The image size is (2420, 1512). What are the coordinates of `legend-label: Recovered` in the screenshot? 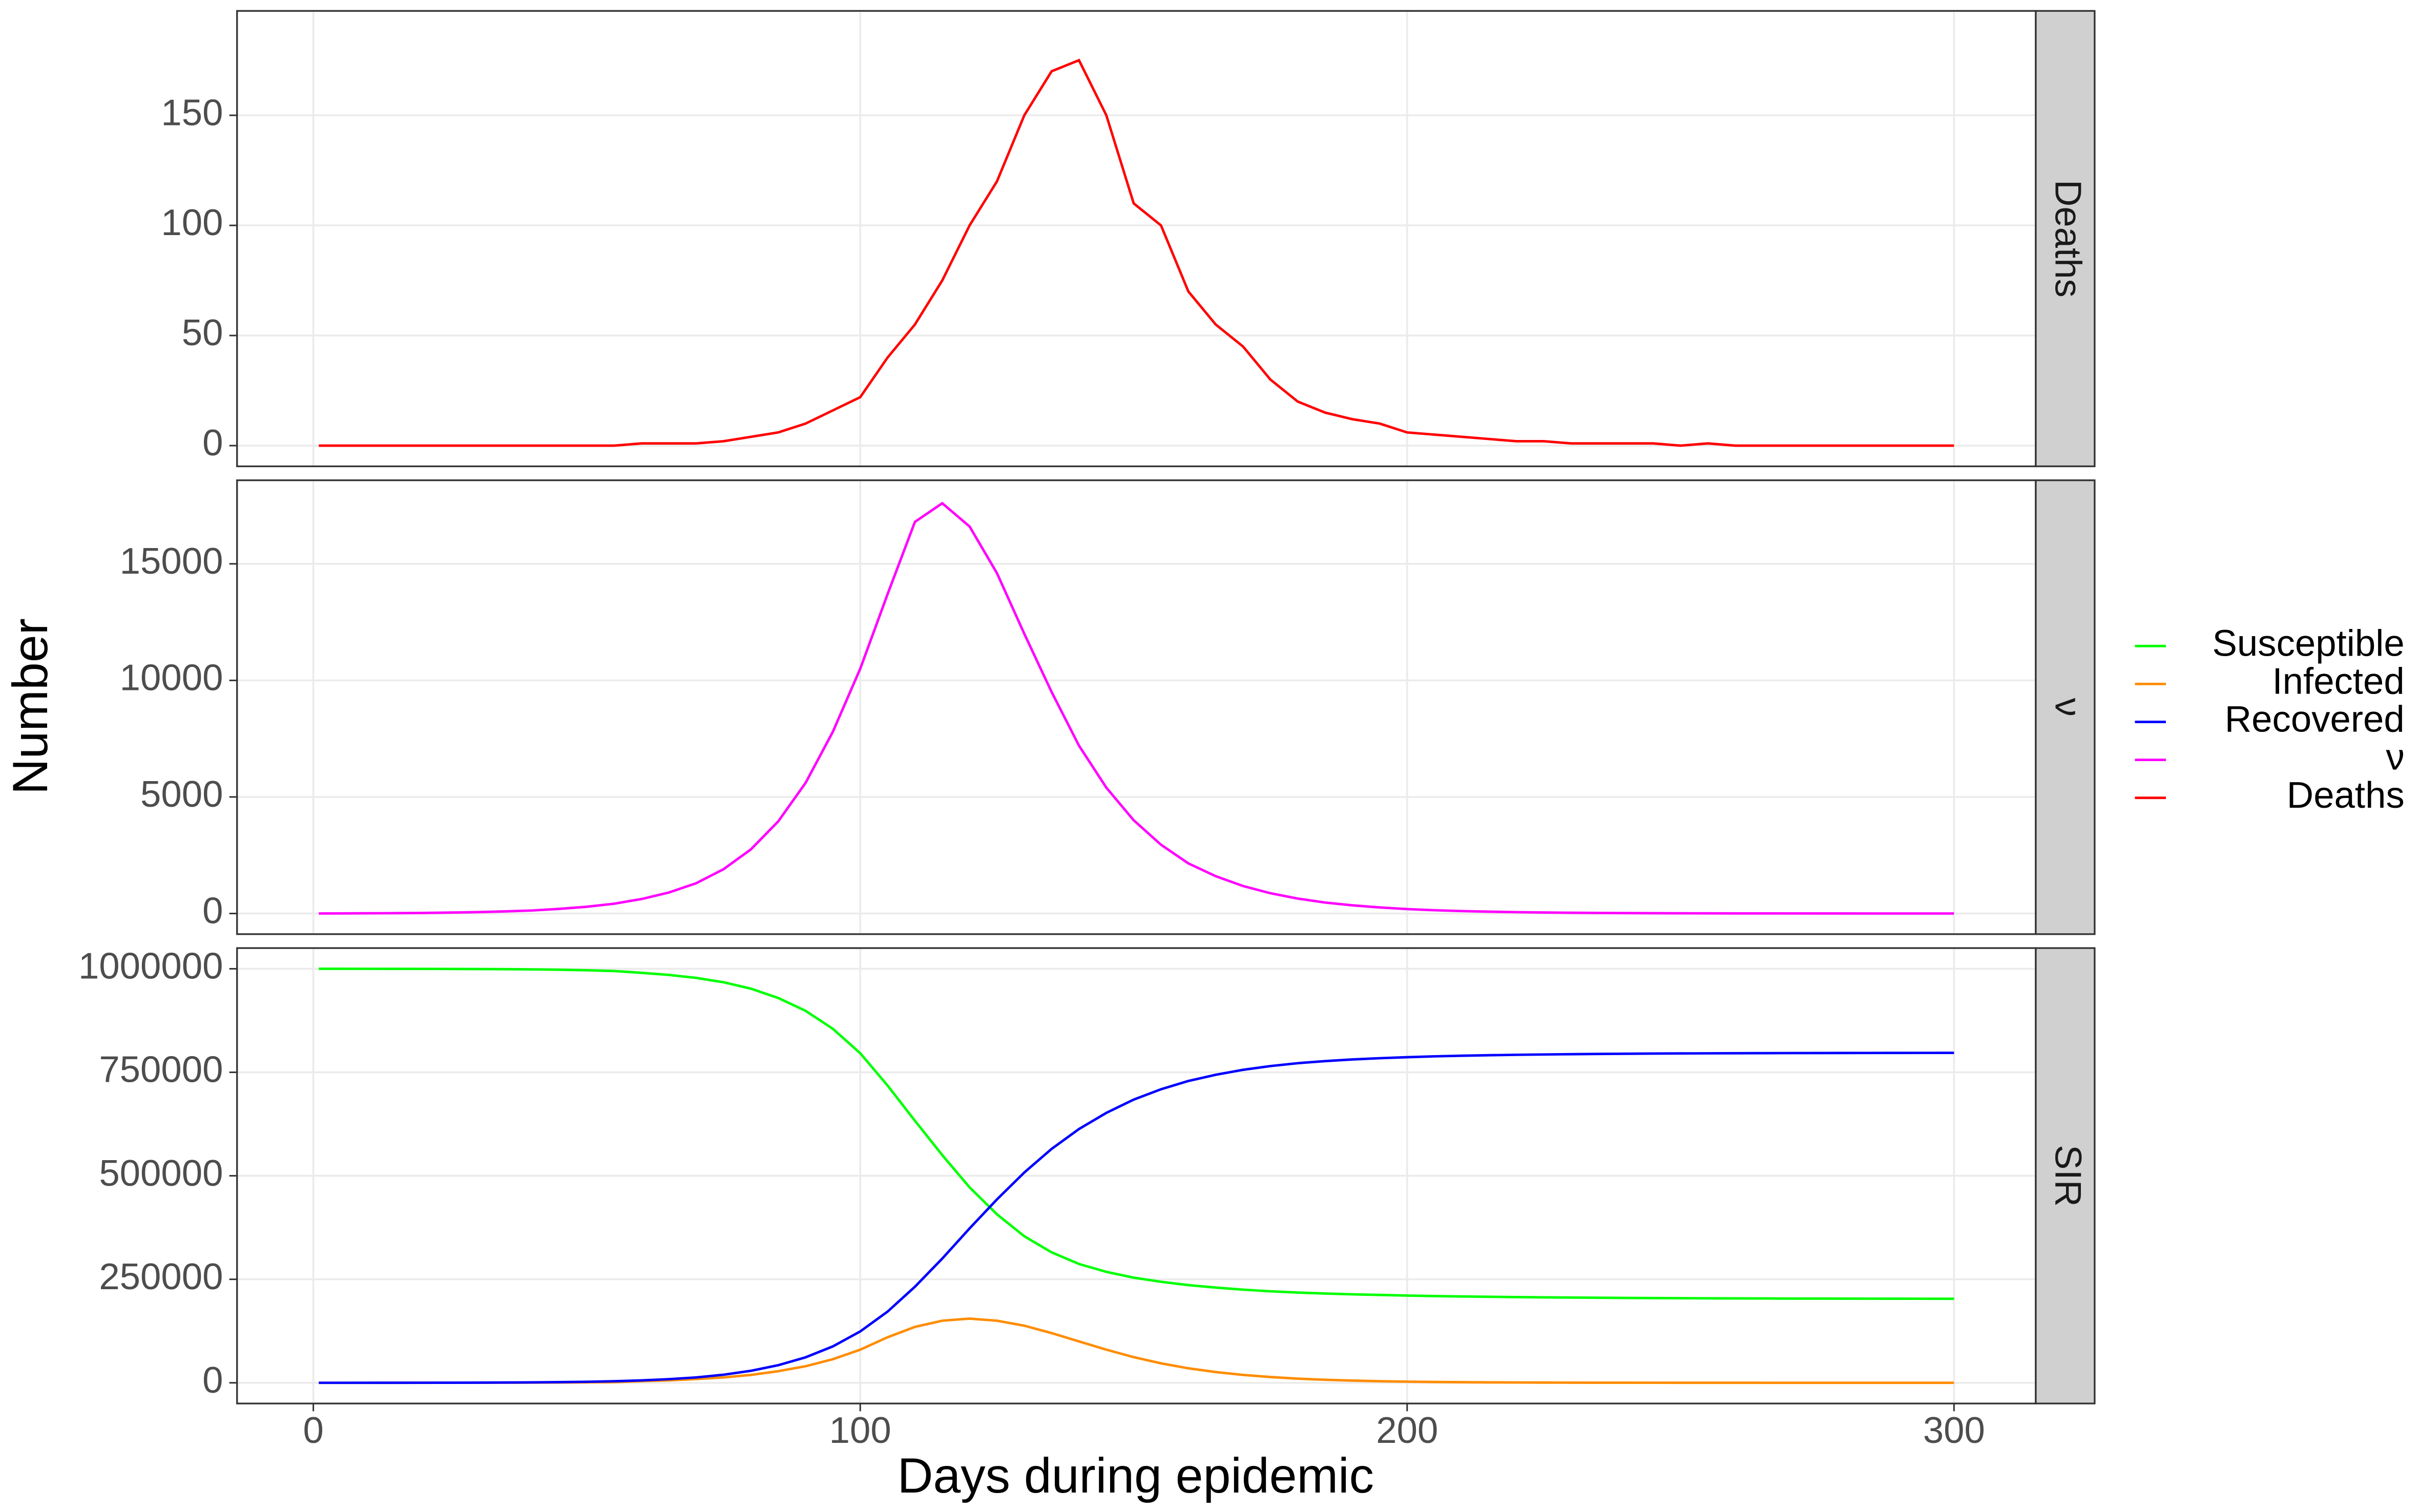 It's located at (2315, 719).